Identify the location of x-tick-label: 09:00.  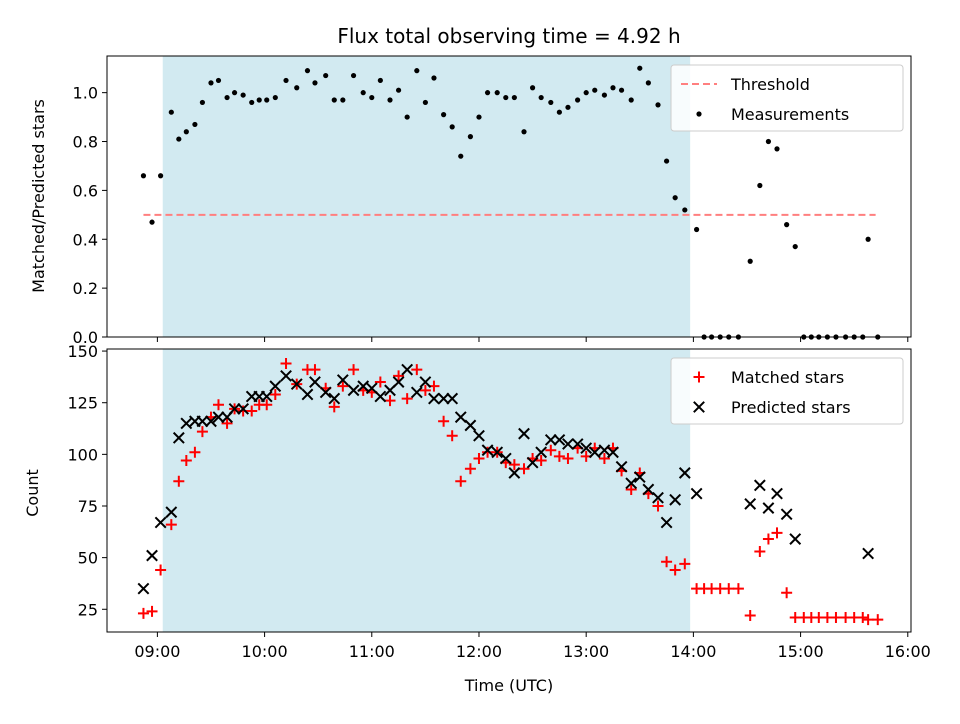
(157, 651).